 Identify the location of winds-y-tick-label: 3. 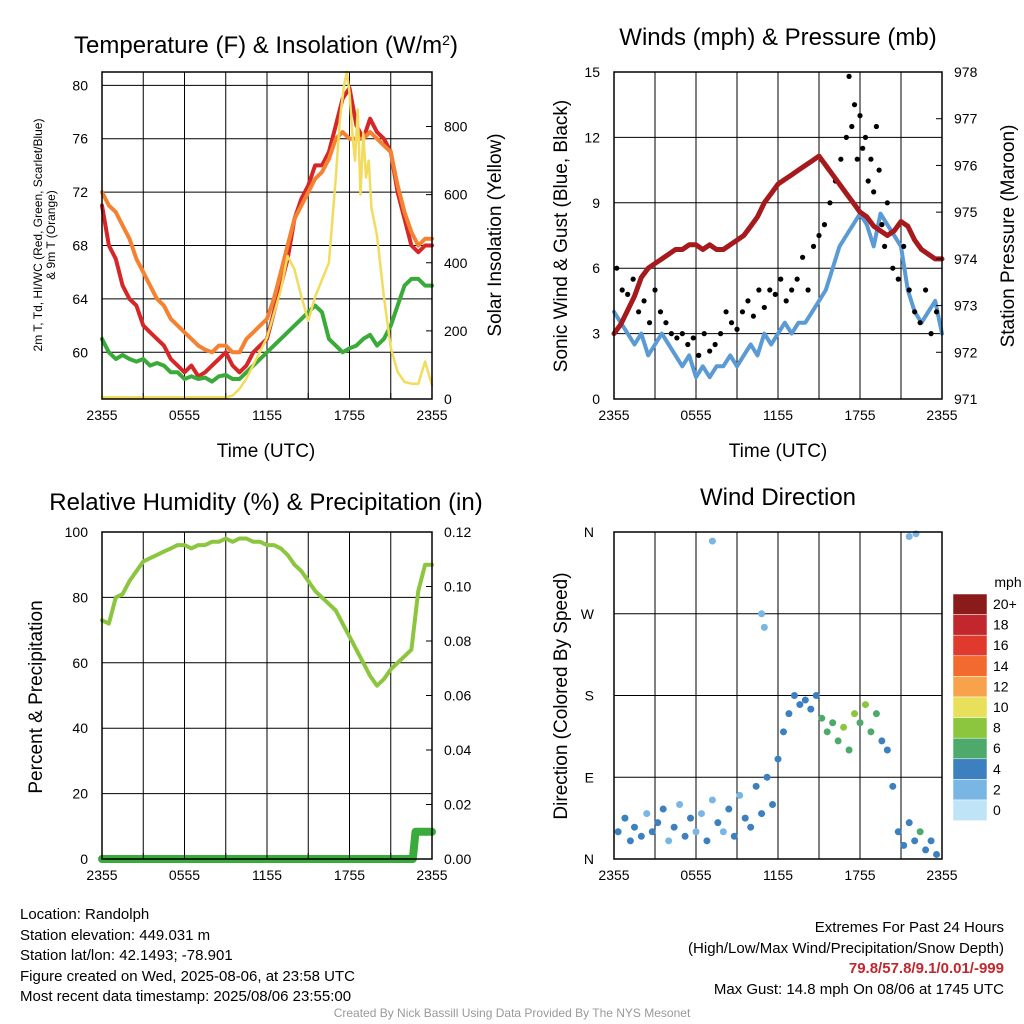
(596, 334).